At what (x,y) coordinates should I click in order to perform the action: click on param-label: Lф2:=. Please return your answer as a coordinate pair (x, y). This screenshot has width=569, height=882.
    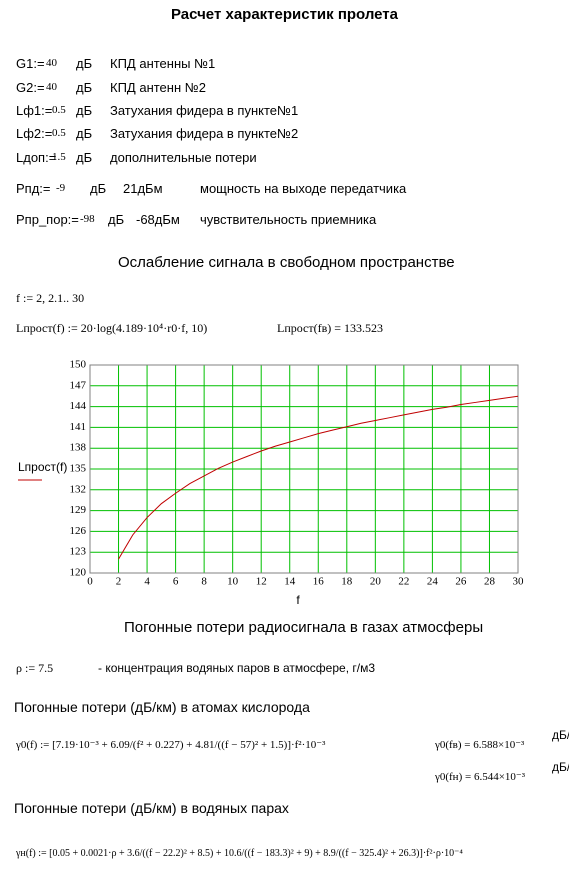
    Looking at the image, I should click on (34, 133).